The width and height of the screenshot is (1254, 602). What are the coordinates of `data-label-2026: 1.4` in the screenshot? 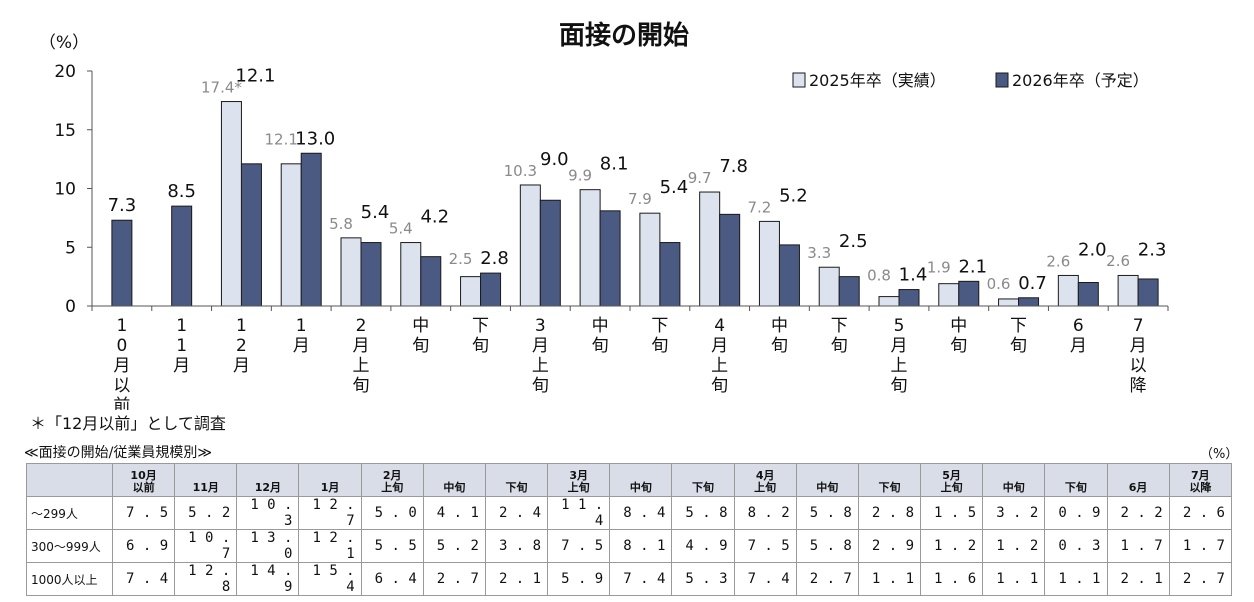 It's located at (913, 275).